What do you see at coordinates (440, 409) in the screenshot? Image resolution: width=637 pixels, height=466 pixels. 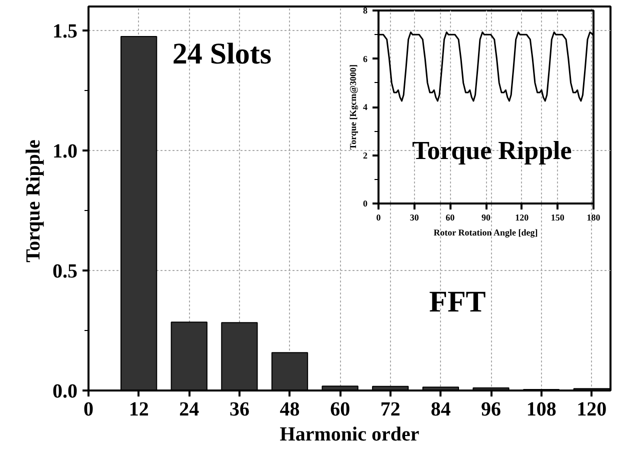 I see `x-tick-label: 84` at bounding box center [440, 409].